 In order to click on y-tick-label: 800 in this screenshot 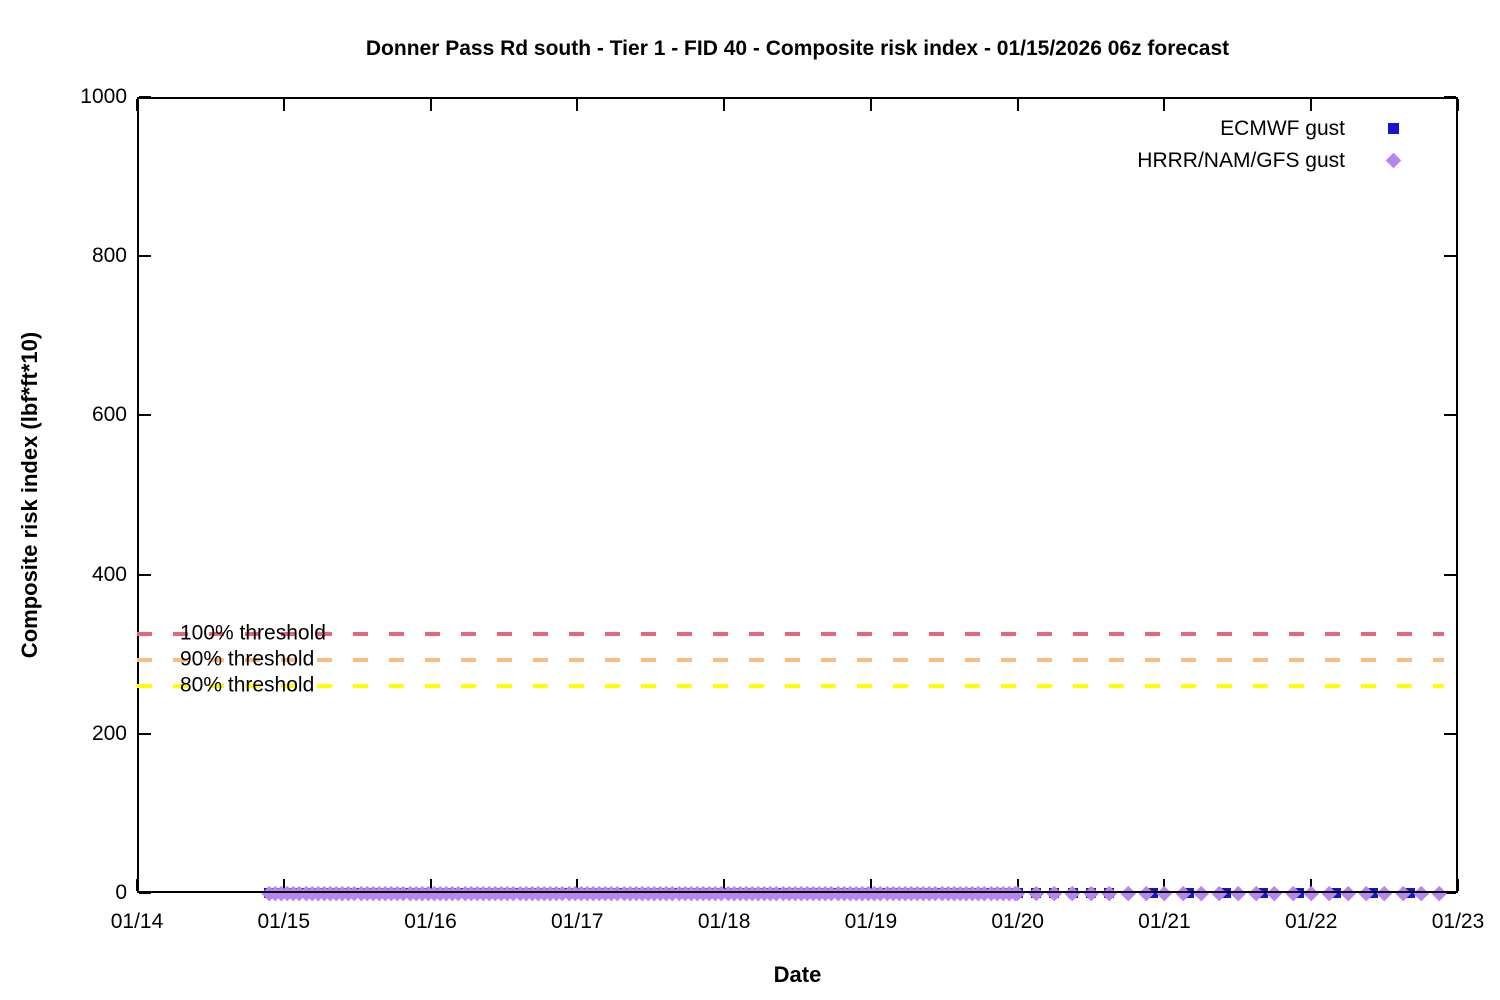, I will do `click(109, 256)`.